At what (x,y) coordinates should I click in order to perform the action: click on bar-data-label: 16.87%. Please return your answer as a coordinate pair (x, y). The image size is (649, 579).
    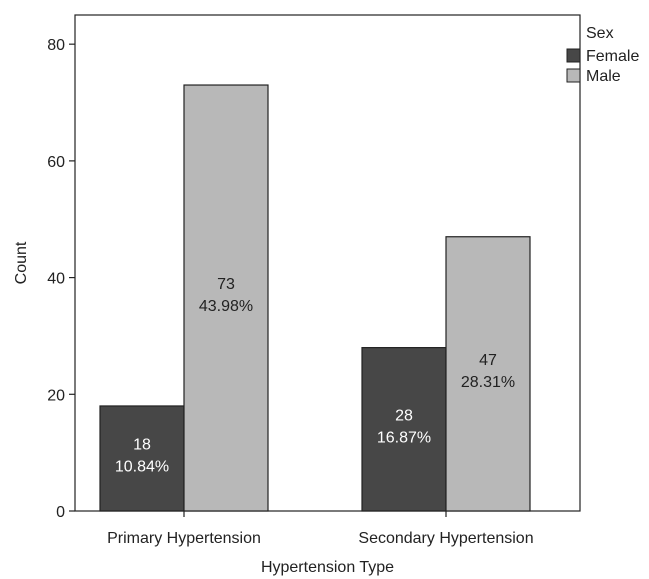
    Looking at the image, I should click on (404, 437).